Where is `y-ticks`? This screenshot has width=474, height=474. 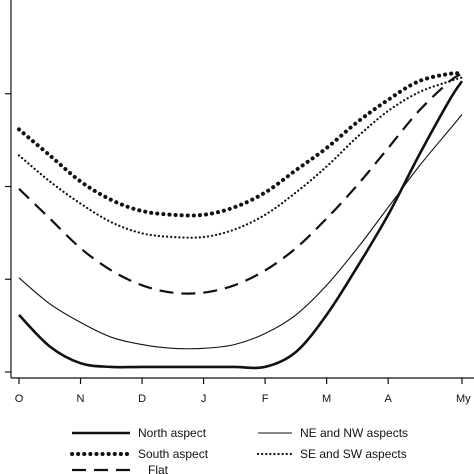
y-ticks is located at coordinates (8, 233).